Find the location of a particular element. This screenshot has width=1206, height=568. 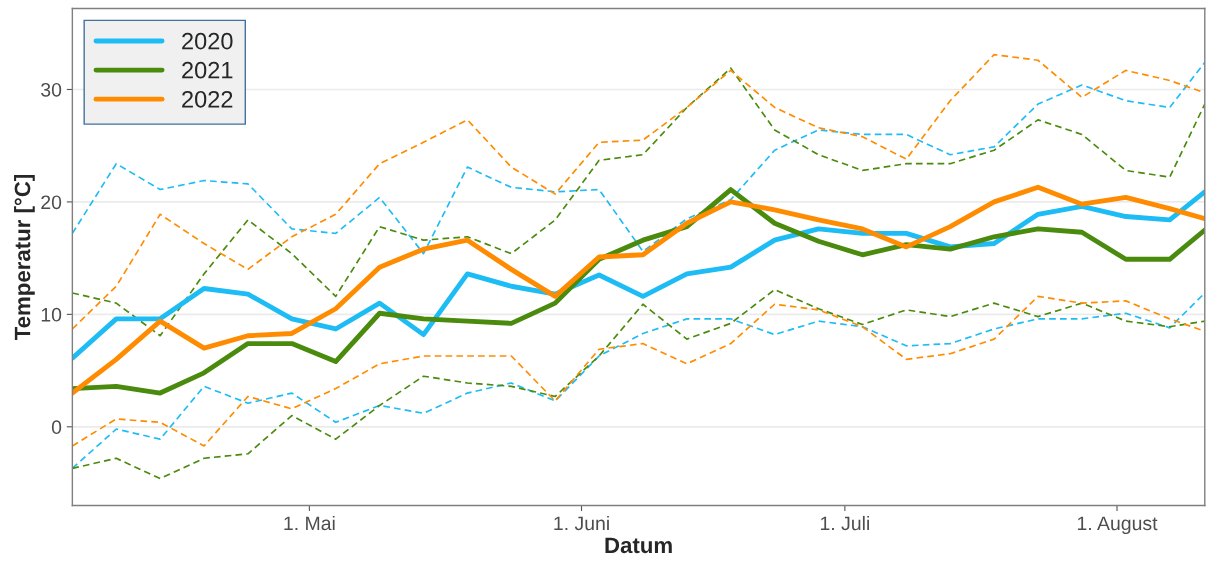

legend-label: 2022 is located at coordinates (207, 99).